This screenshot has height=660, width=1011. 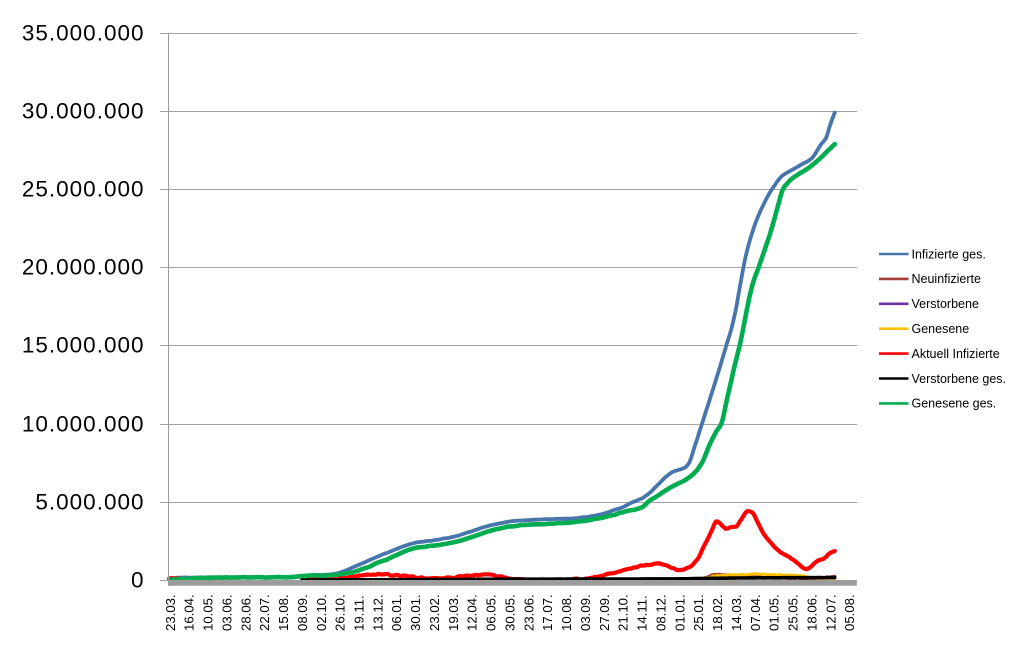 What do you see at coordinates (947, 279) in the screenshot?
I see `svg-text: Neuinfizierte` at bounding box center [947, 279].